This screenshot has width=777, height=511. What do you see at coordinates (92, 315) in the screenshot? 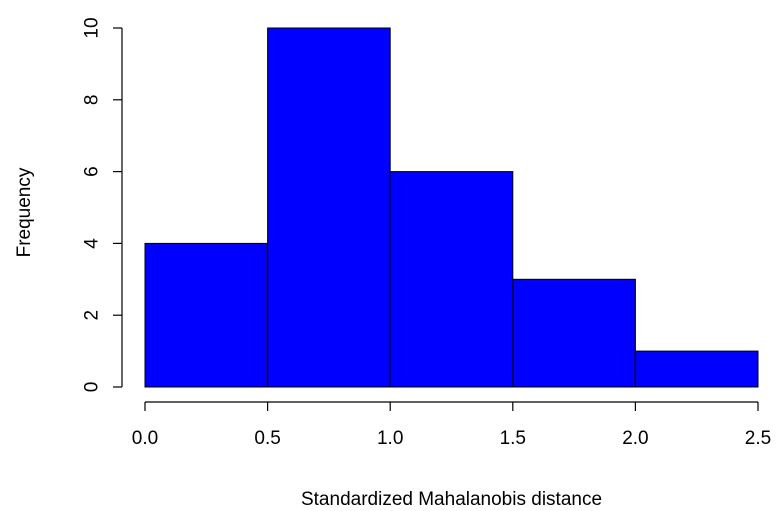
I see `y-tick-label: 2` at bounding box center [92, 315].